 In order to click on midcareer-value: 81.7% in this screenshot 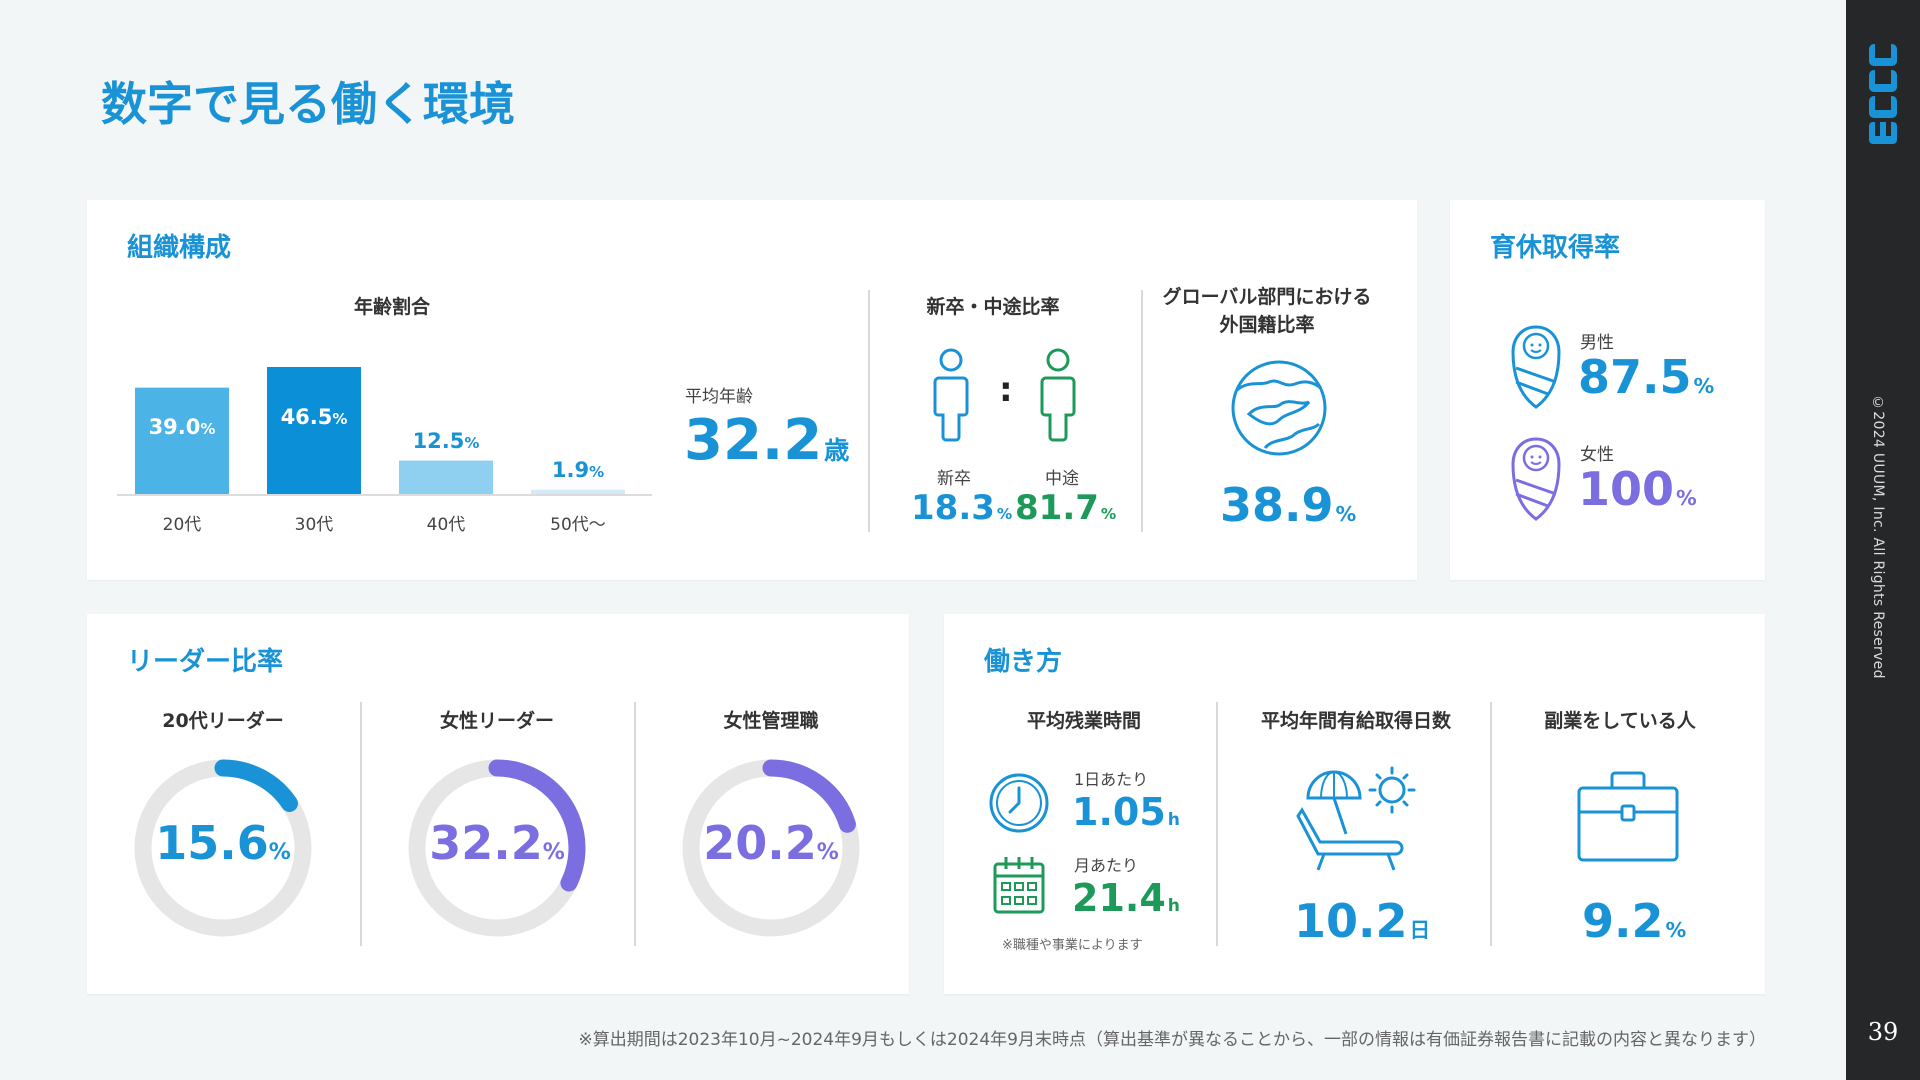, I will do `click(1065, 508)`.